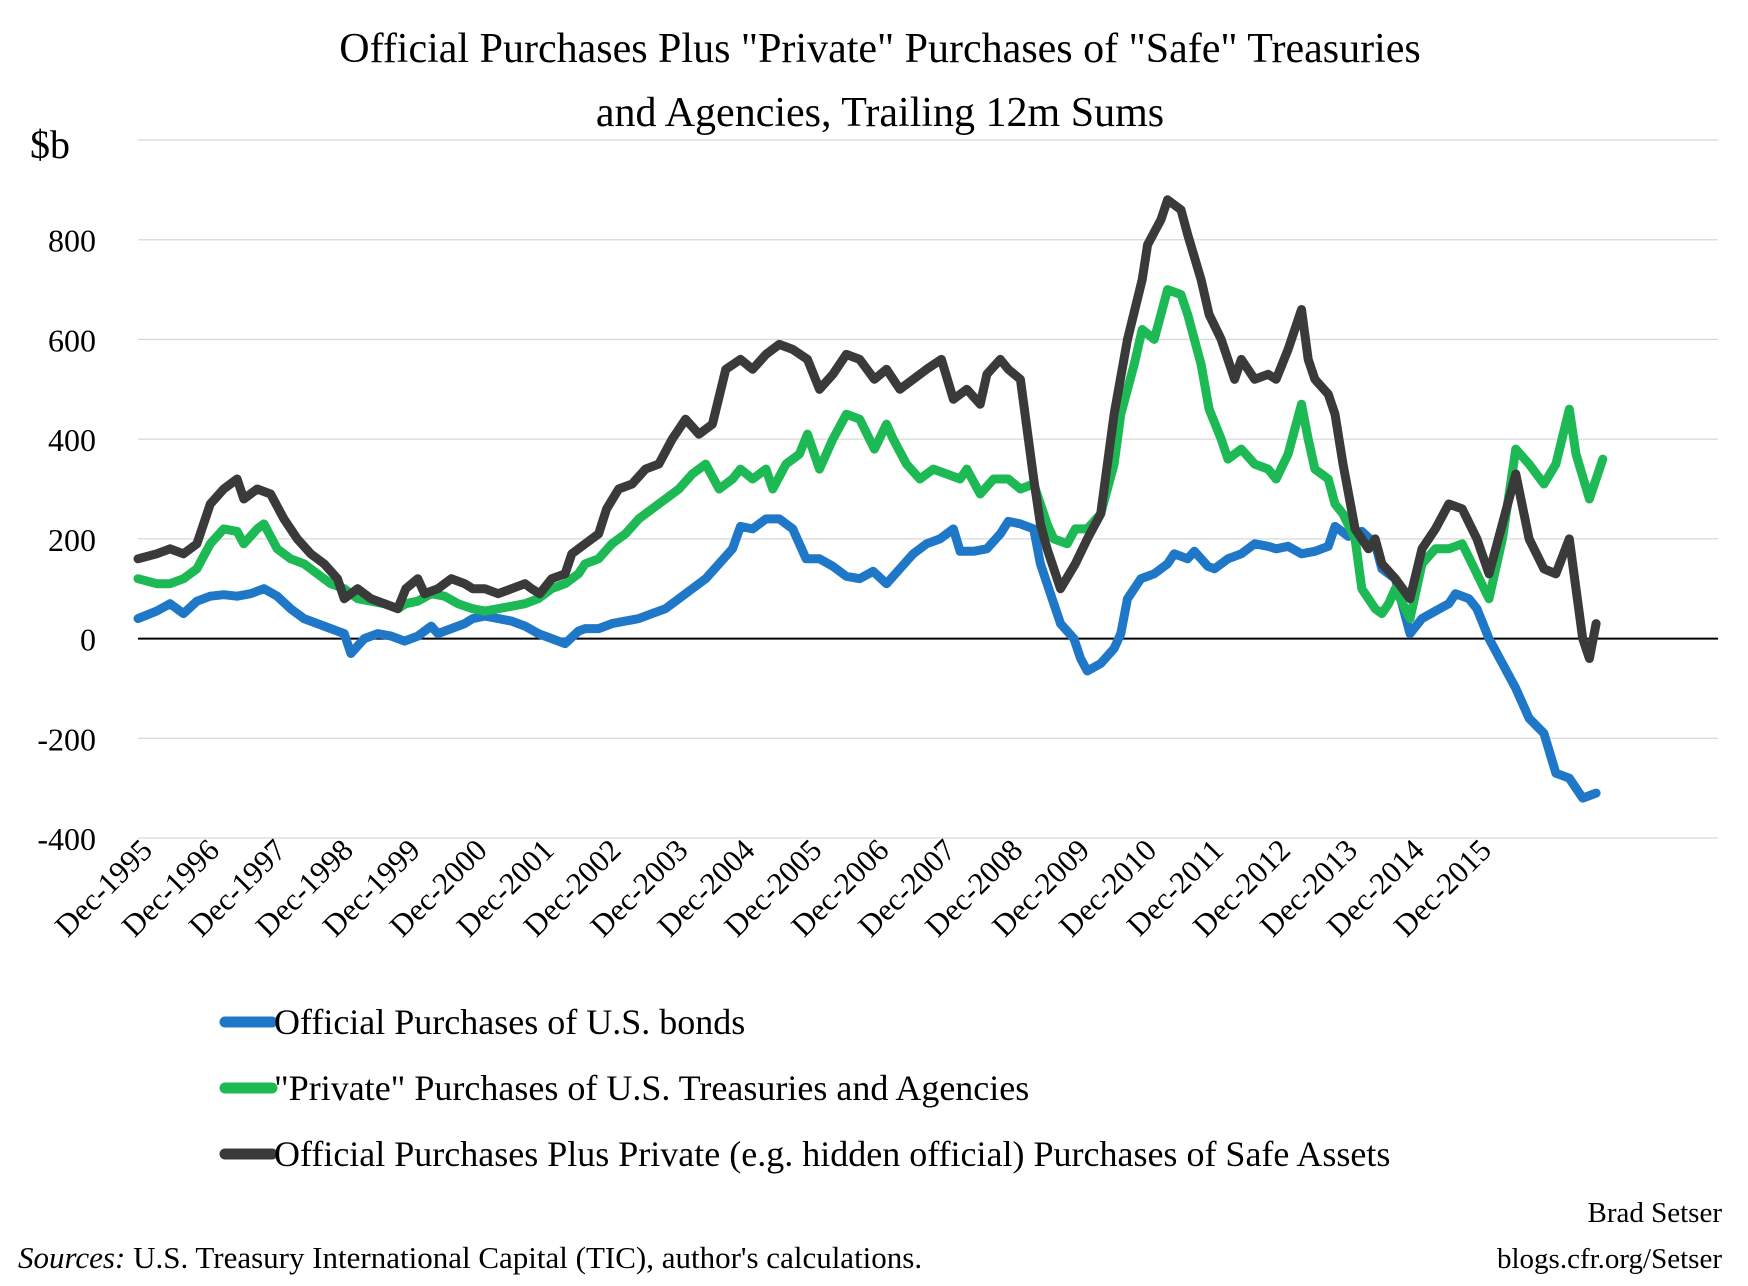 This screenshot has width=1748, height=1286. What do you see at coordinates (72, 440) in the screenshot?
I see `y-tick-label: 400` at bounding box center [72, 440].